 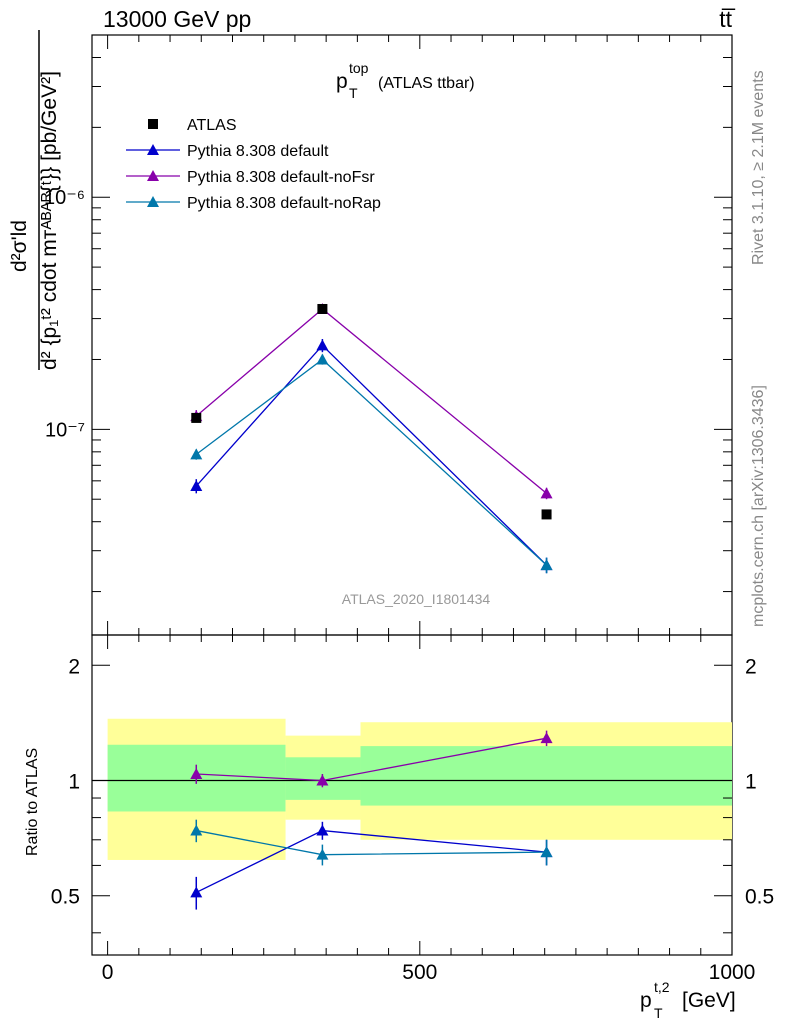 I want to click on y-axis-title-bottom: d² {p₁ᵗ² cdot mᴛᴬᴮᴬᴿ{ᵗ}} [pb/GeV²], so click(x=49, y=220).